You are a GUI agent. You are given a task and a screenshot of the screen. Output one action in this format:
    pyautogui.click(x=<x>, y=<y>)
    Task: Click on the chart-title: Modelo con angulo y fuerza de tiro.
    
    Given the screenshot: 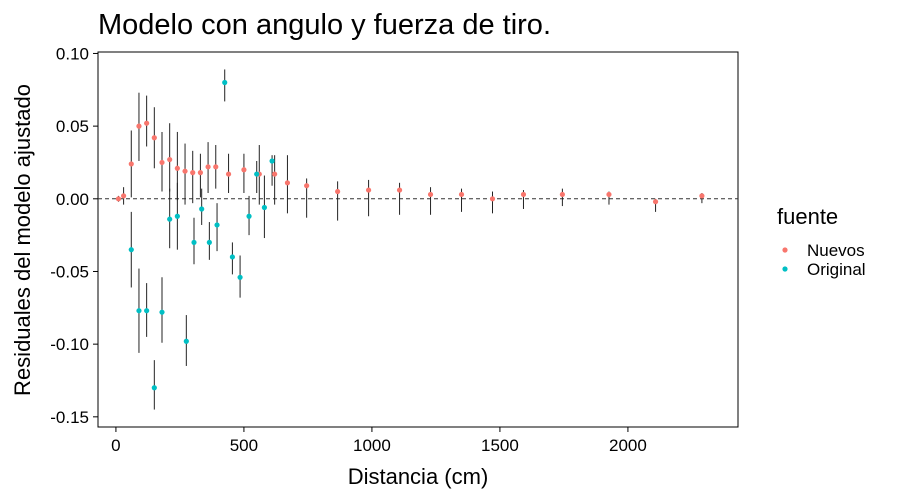 What is the action you would take?
    pyautogui.click(x=324, y=25)
    